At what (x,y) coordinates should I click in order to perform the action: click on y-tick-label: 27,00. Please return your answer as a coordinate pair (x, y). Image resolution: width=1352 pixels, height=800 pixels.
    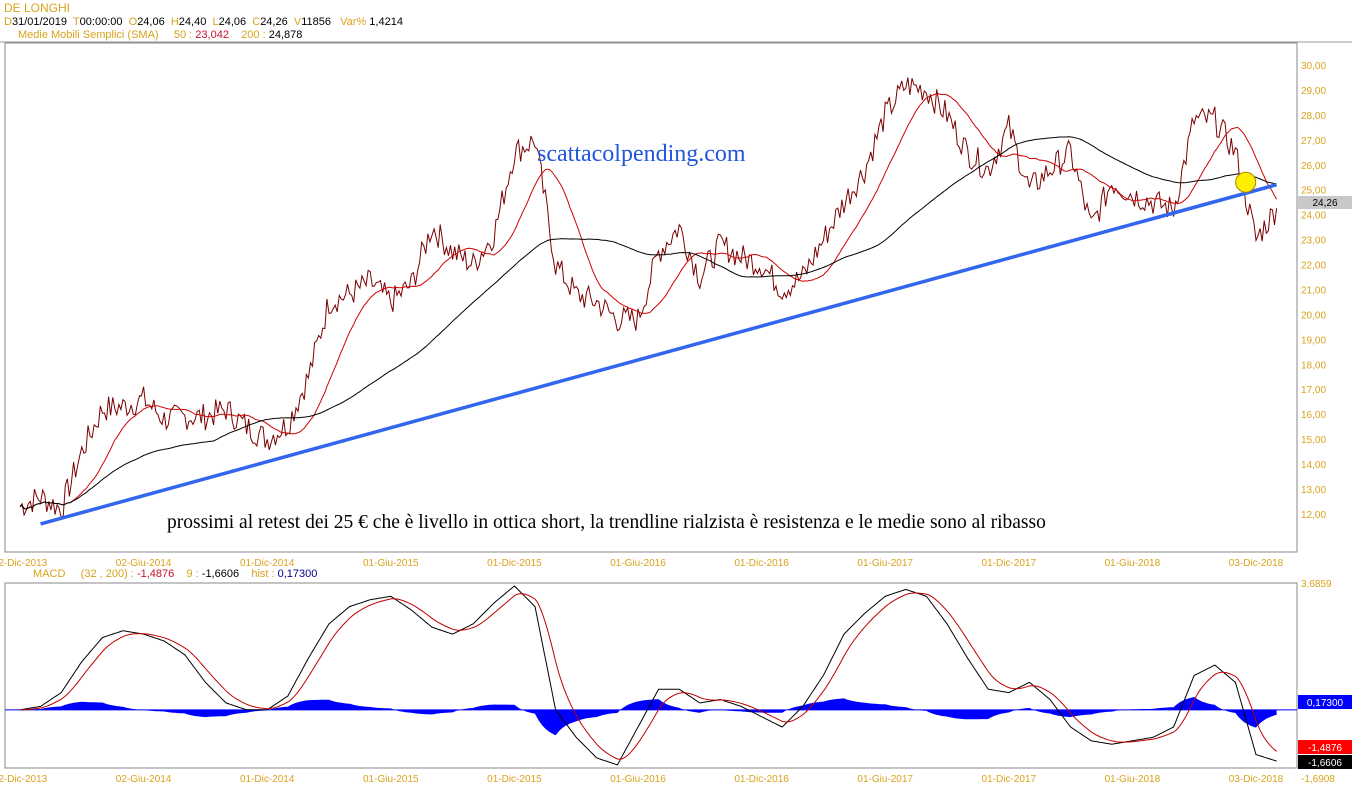
    Looking at the image, I should click on (1313, 141).